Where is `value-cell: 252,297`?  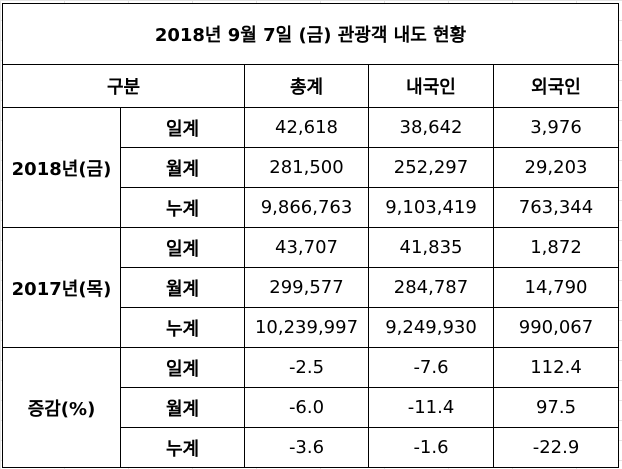
value-cell: 252,297 is located at coordinates (431, 167).